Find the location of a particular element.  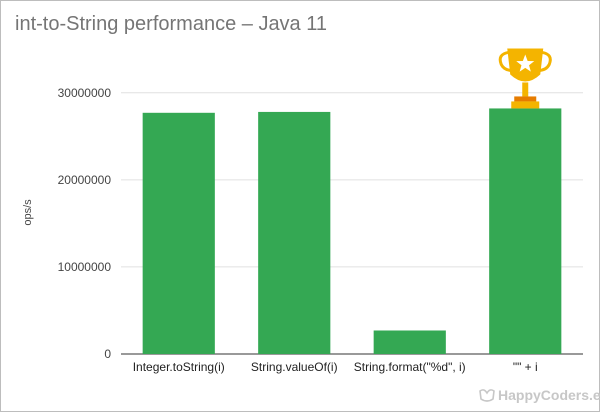

trophy-base-top is located at coordinates (525, 99).